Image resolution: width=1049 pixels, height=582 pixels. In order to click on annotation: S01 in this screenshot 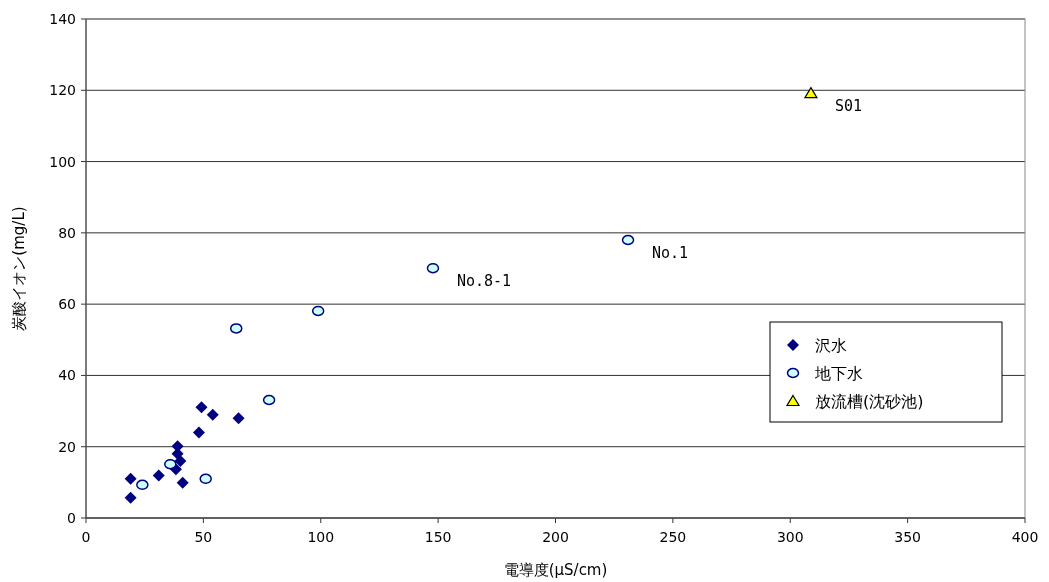, I will do `click(848, 106)`.